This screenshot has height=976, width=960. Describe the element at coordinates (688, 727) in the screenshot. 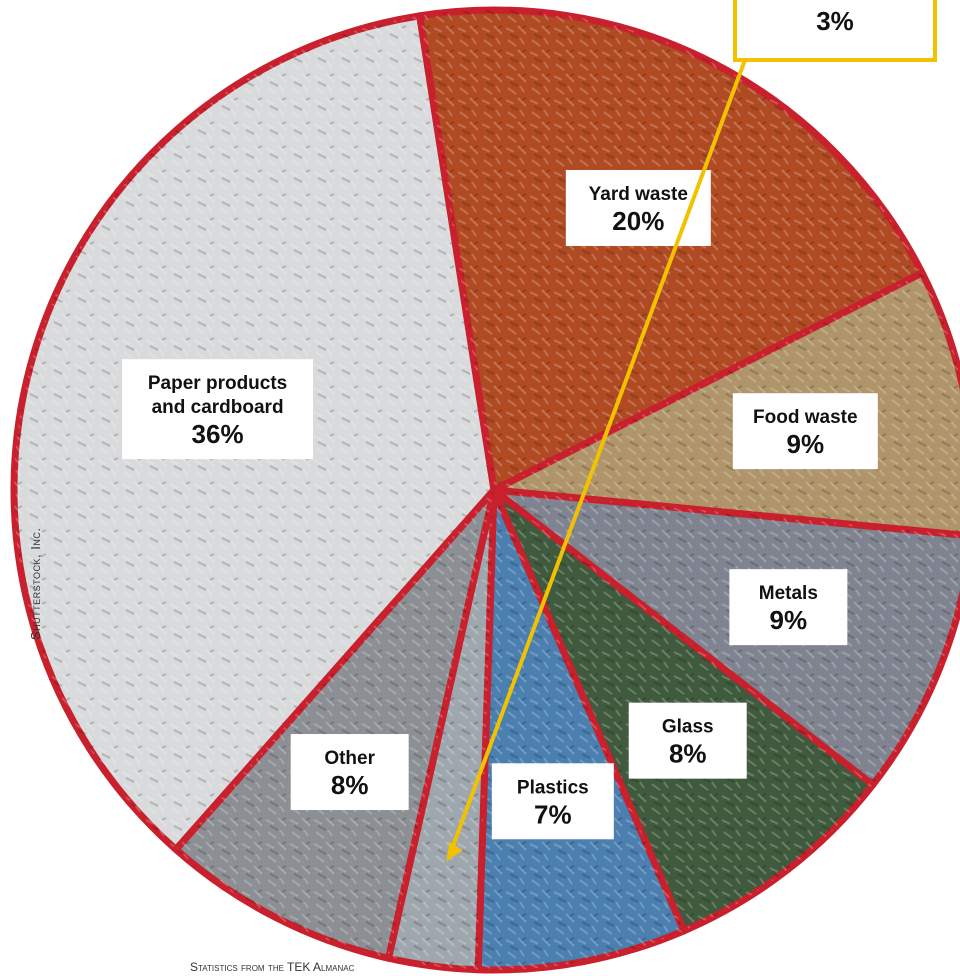

I see `slice-label-name: Glass` at that location.